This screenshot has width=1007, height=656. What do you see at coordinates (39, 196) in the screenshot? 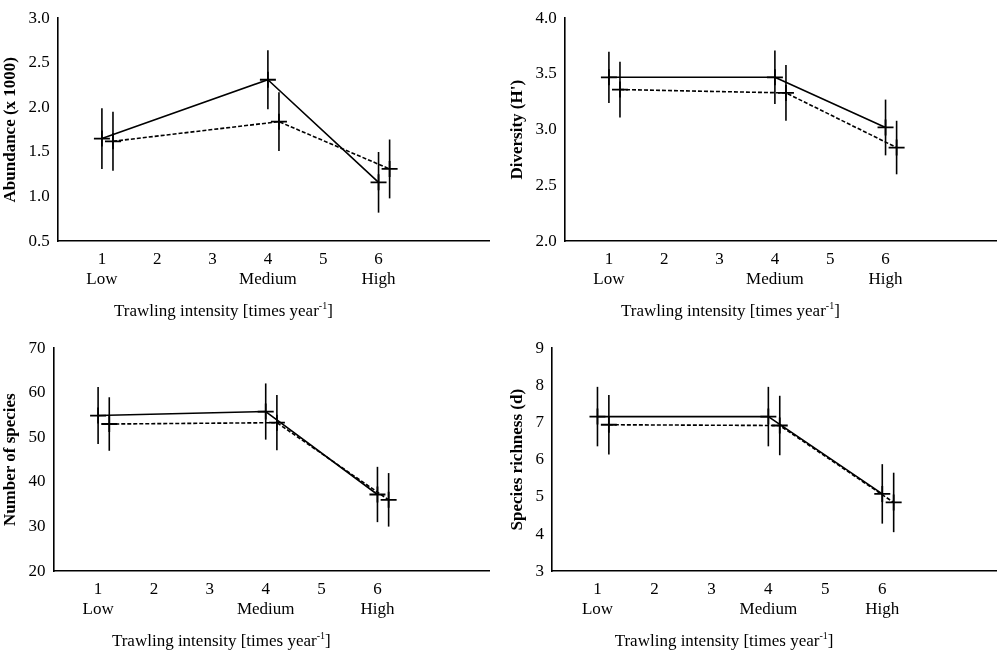
I see `y-tick-label: 1.0` at bounding box center [39, 196].